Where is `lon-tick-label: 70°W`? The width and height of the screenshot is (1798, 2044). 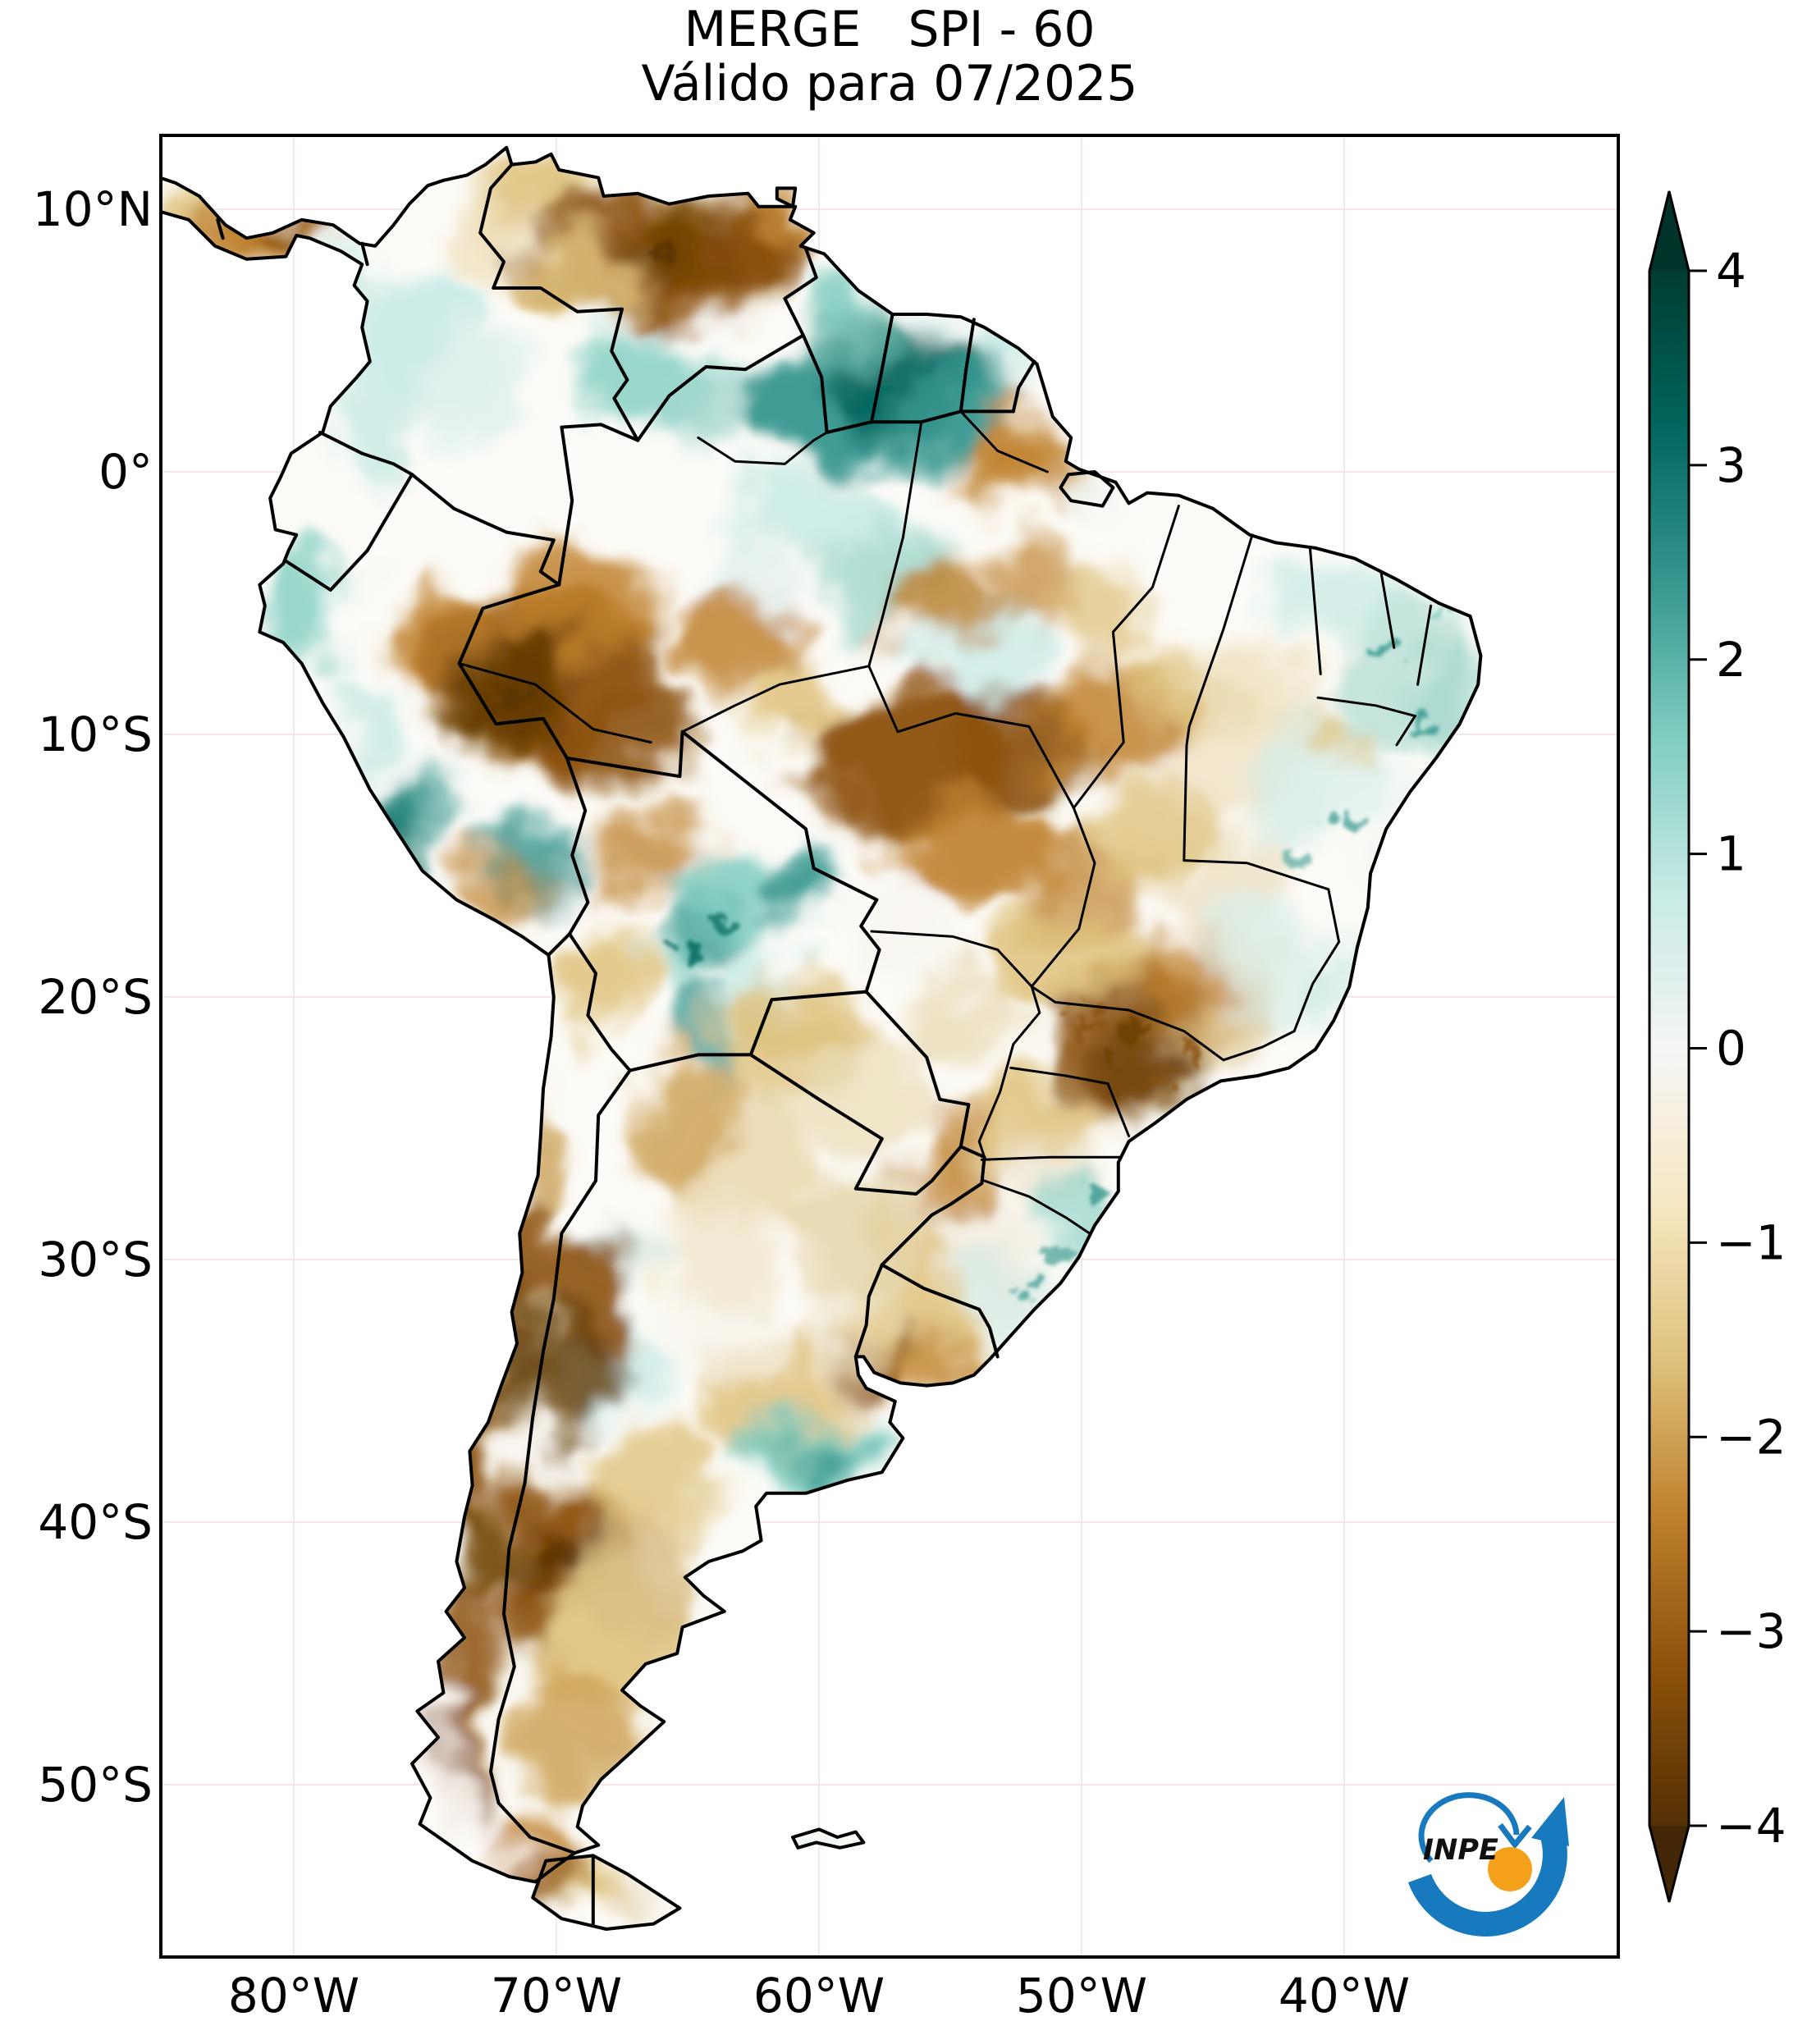 lon-tick-label: 70°W is located at coordinates (556, 1996).